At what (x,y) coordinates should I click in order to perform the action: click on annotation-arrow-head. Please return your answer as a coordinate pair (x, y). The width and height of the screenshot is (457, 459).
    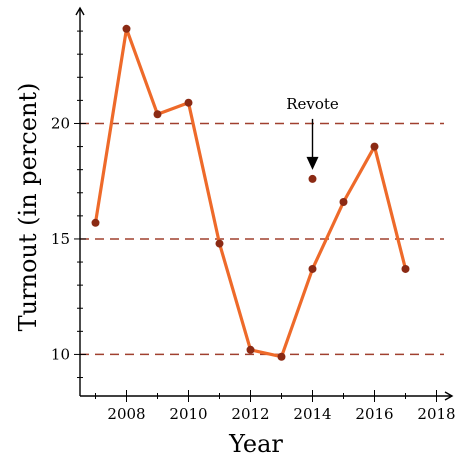
    Looking at the image, I should click on (312, 163).